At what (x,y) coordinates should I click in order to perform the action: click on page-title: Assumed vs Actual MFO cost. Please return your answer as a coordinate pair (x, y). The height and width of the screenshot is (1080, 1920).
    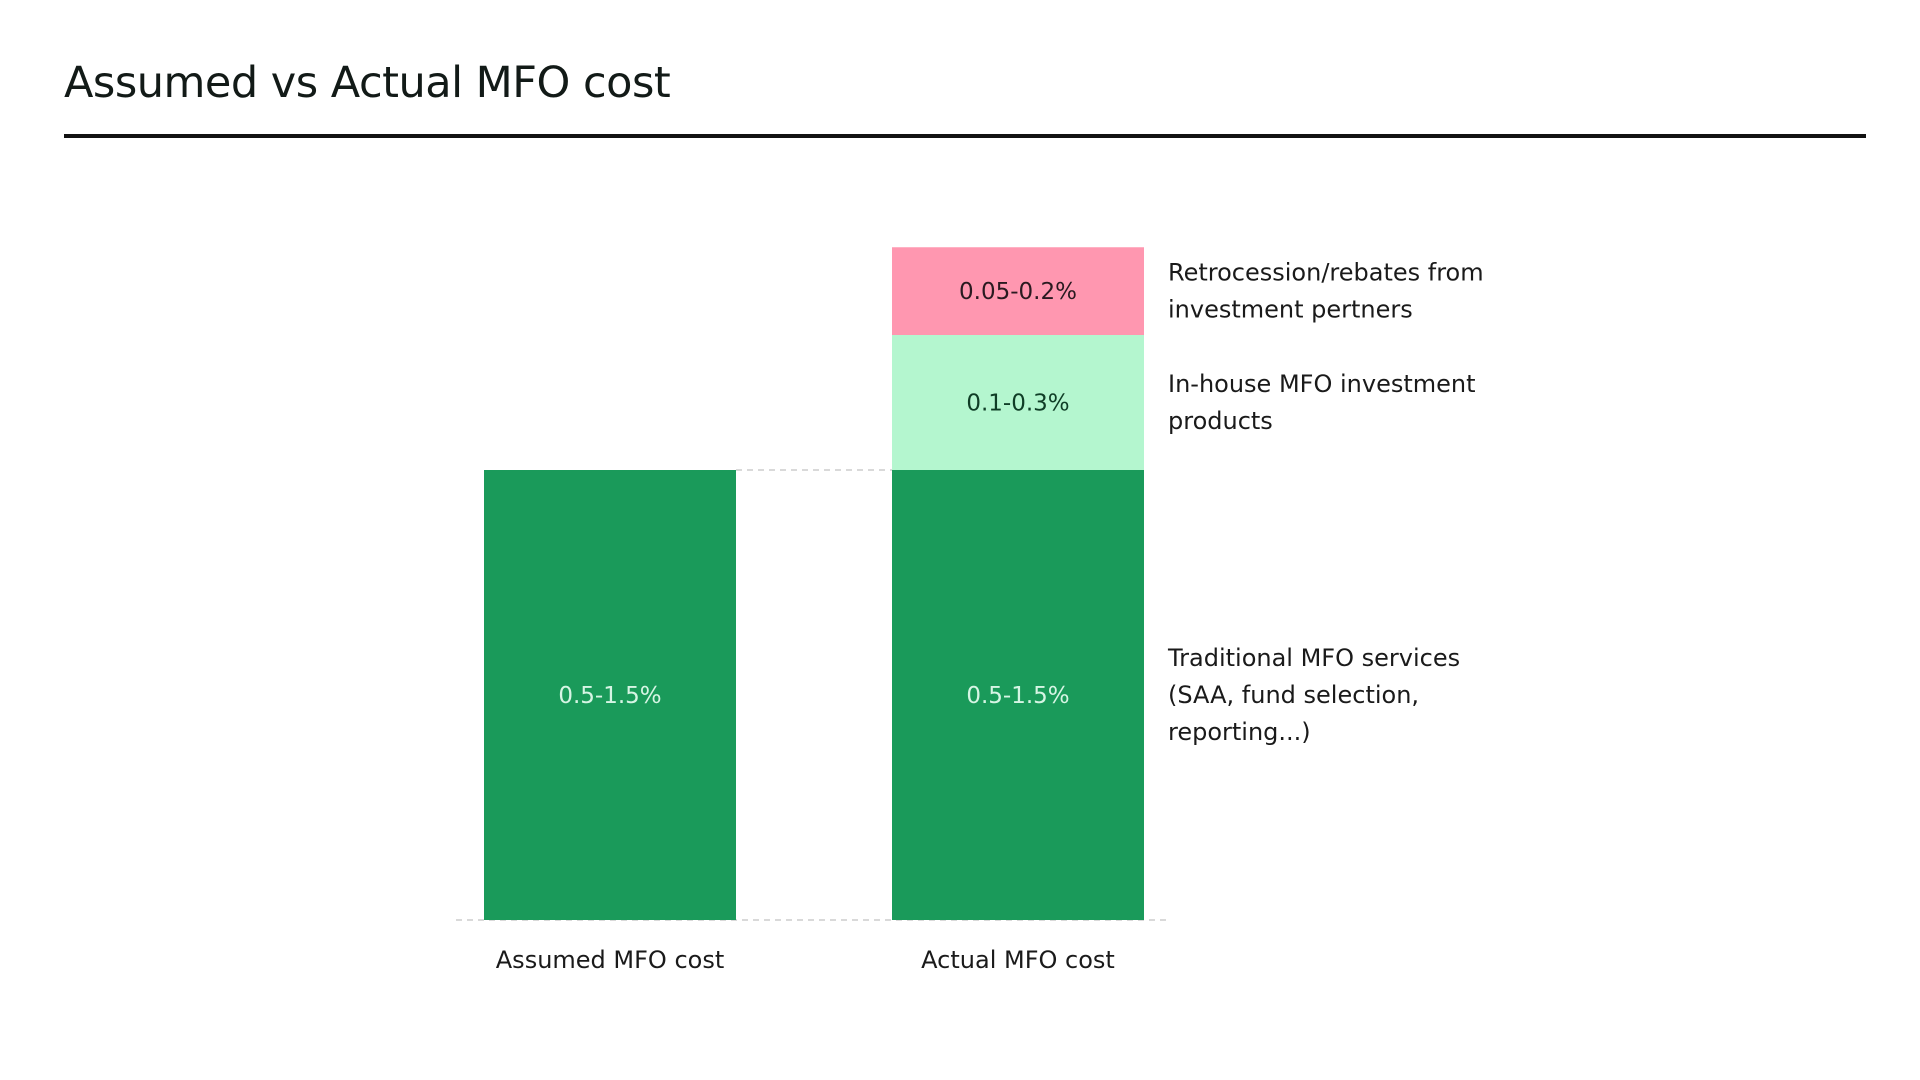
    Looking at the image, I should click on (367, 83).